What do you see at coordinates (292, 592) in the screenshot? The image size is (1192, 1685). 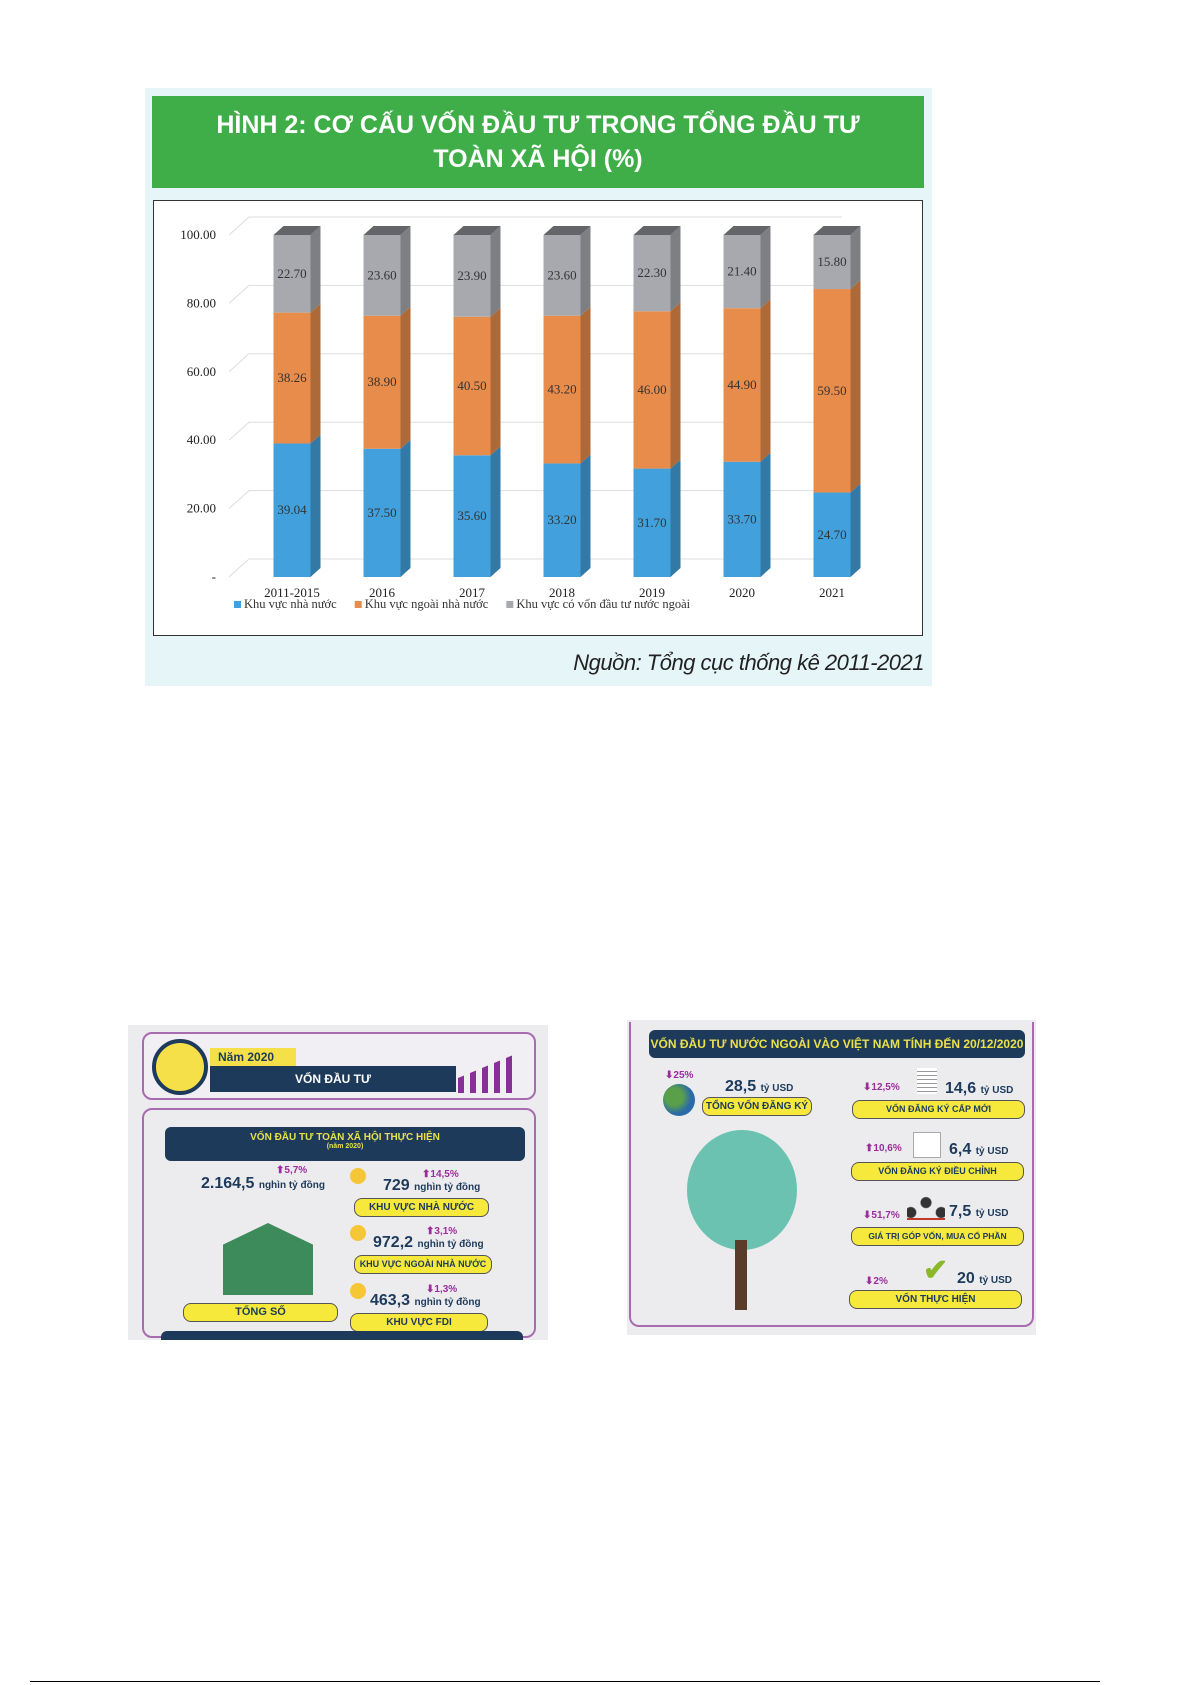 I see `x-tick-label: 2011-2015` at bounding box center [292, 592].